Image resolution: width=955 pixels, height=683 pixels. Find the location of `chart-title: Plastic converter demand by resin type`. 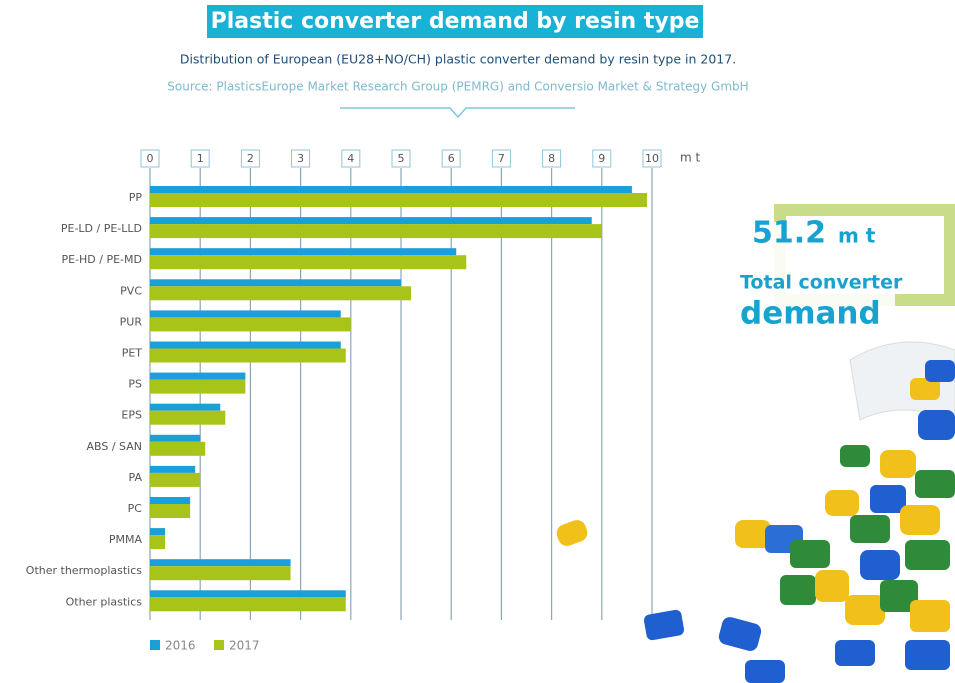

chart-title: Plastic converter demand by resin type is located at coordinates (455, 21).